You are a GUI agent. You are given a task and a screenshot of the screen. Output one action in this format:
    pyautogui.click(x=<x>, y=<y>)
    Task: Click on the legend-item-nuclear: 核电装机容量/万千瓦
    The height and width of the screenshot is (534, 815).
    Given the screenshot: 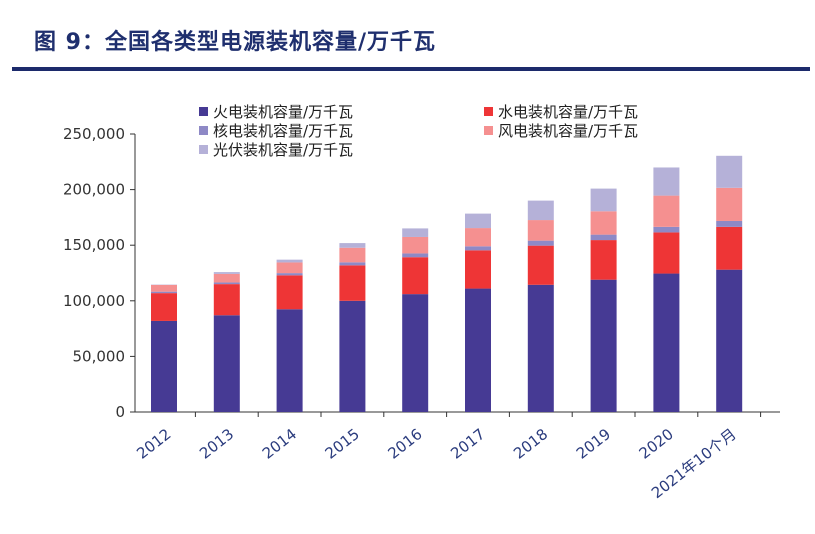 What is the action you would take?
    pyautogui.click(x=276, y=130)
    